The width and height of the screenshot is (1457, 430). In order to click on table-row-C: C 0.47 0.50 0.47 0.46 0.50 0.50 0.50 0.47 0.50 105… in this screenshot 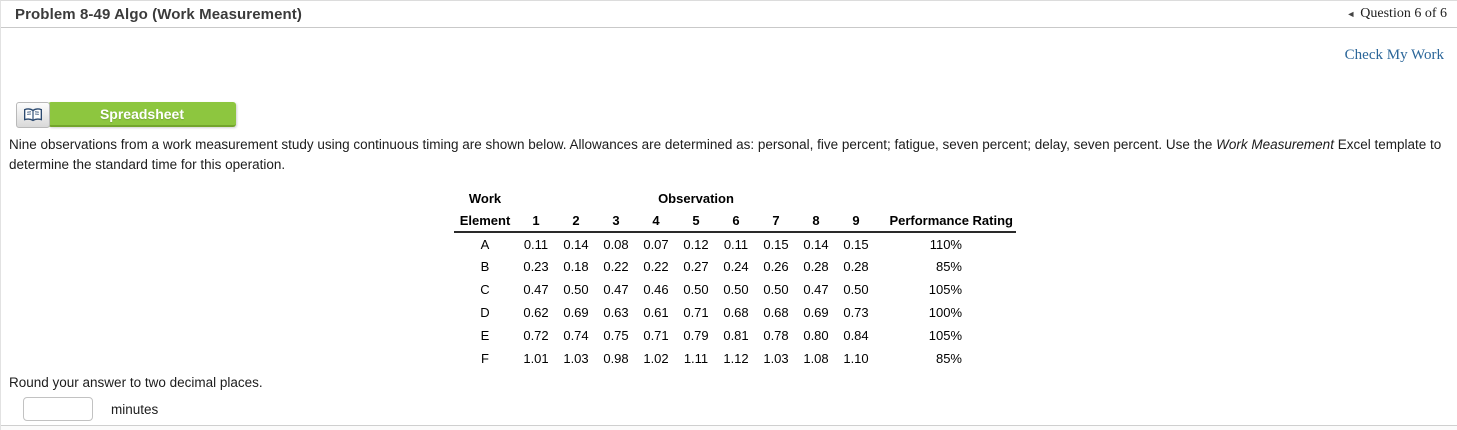, I will do `click(735, 289)`.